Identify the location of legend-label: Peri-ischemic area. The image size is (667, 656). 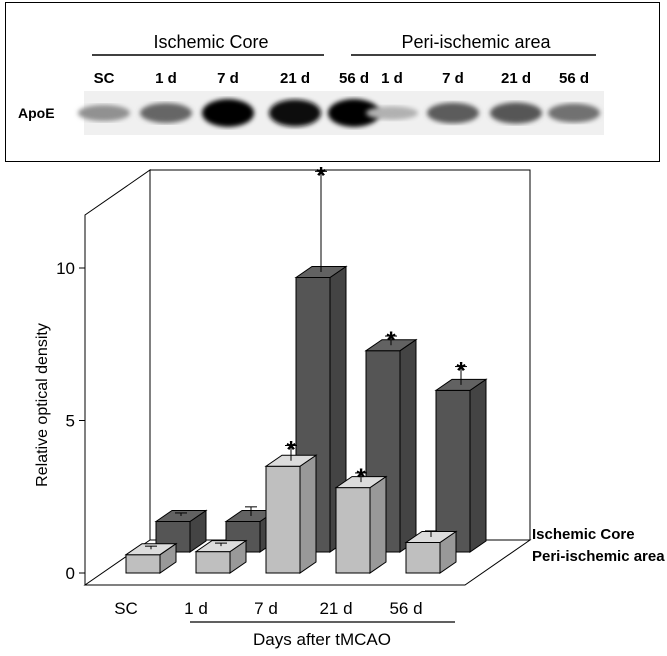
(598, 556).